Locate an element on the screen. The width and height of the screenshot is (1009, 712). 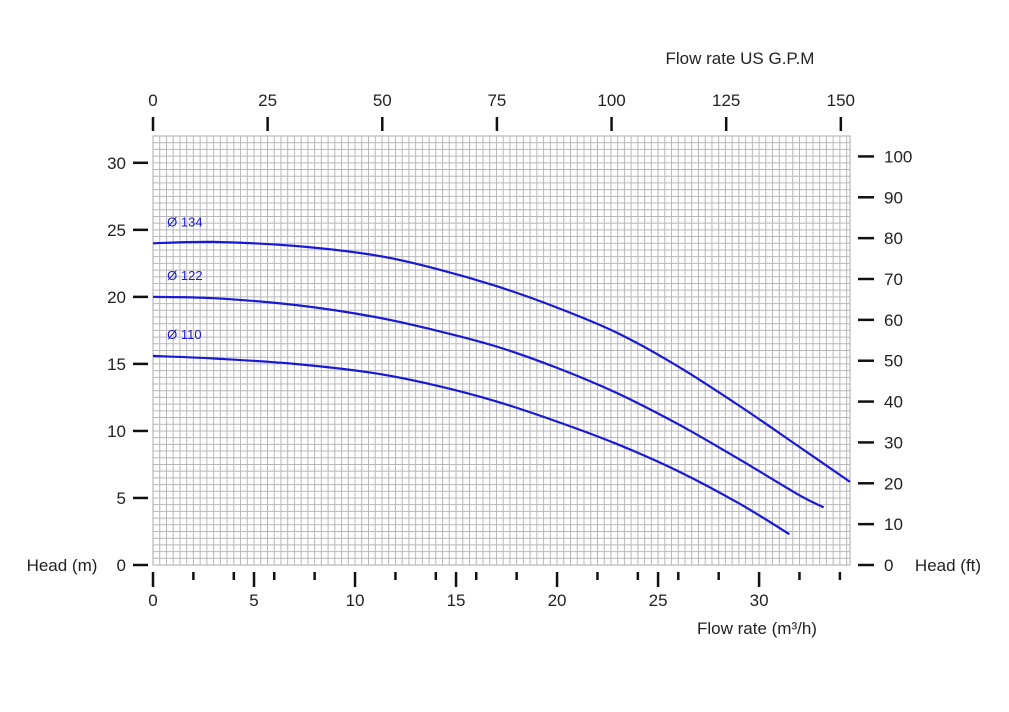
x-top-tick-label: 50 is located at coordinates (382, 100).